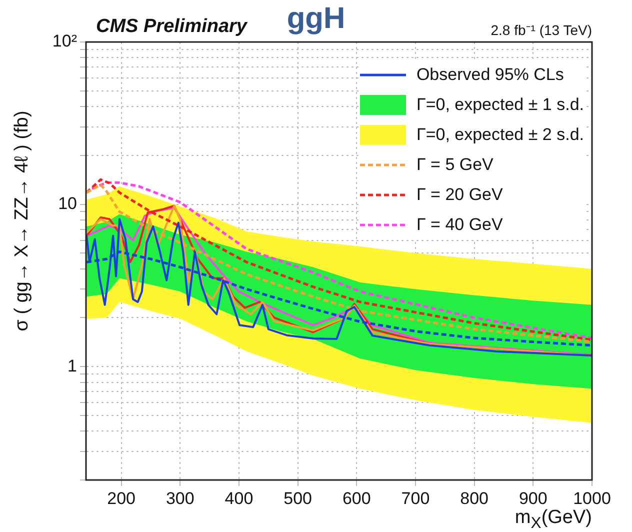 The image size is (632, 532). Describe the element at coordinates (459, 195) in the screenshot. I see `legend-label: Γ = 20 GeV` at that location.